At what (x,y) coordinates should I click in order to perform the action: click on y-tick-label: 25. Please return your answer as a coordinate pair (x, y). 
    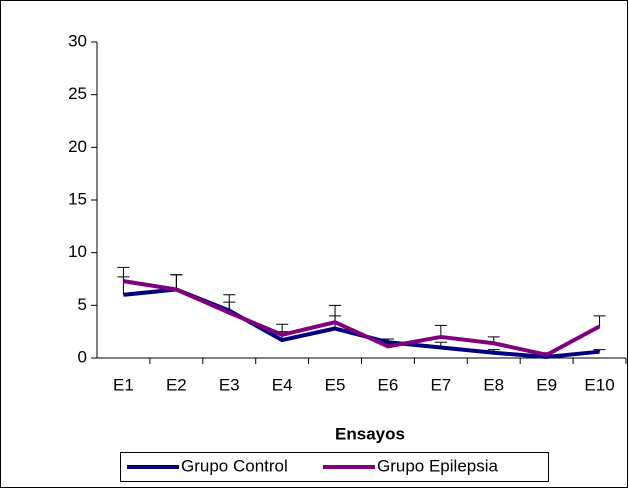
    Looking at the image, I should click on (77, 93).